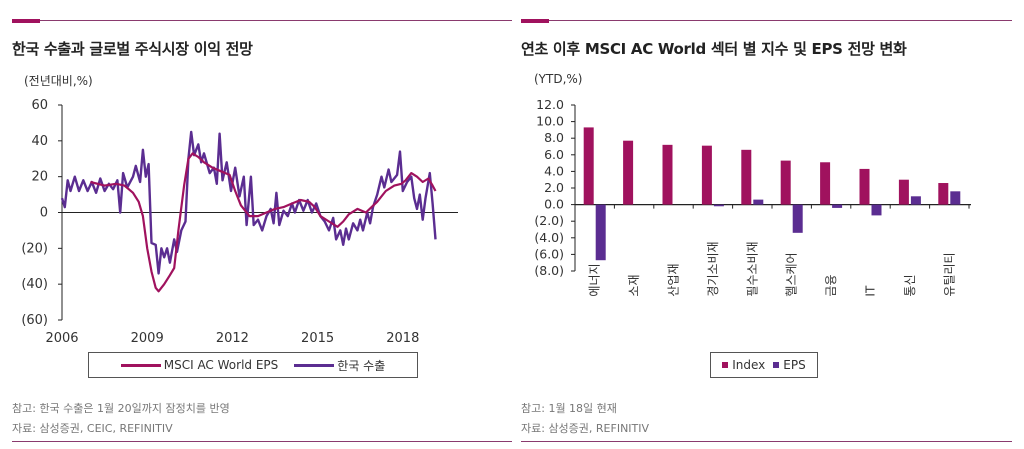 The image size is (1024, 449). What do you see at coordinates (34, 284) in the screenshot?
I see `y-tick-label: (40)` at bounding box center [34, 284].